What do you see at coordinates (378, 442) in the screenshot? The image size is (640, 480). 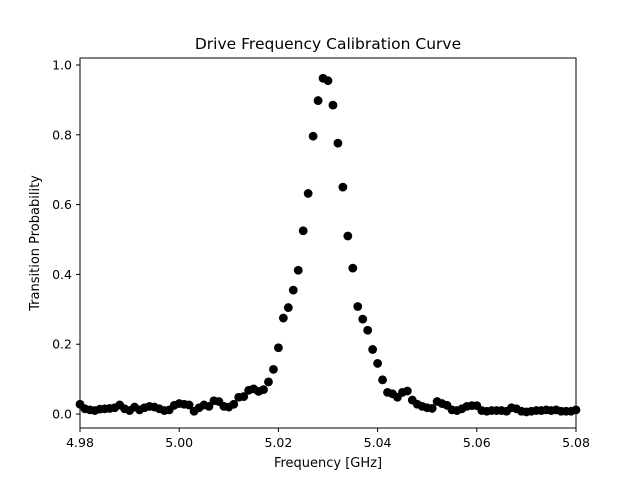 I see `x-tick-label: 5.04` at bounding box center [378, 442].